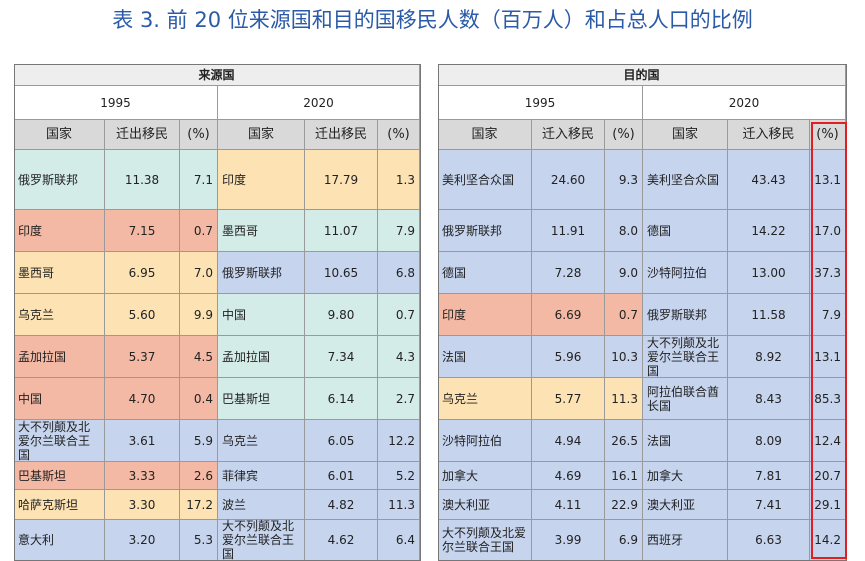  Describe the element at coordinates (568, 357) in the screenshot. I see `value-cell: 5.96` at that location.